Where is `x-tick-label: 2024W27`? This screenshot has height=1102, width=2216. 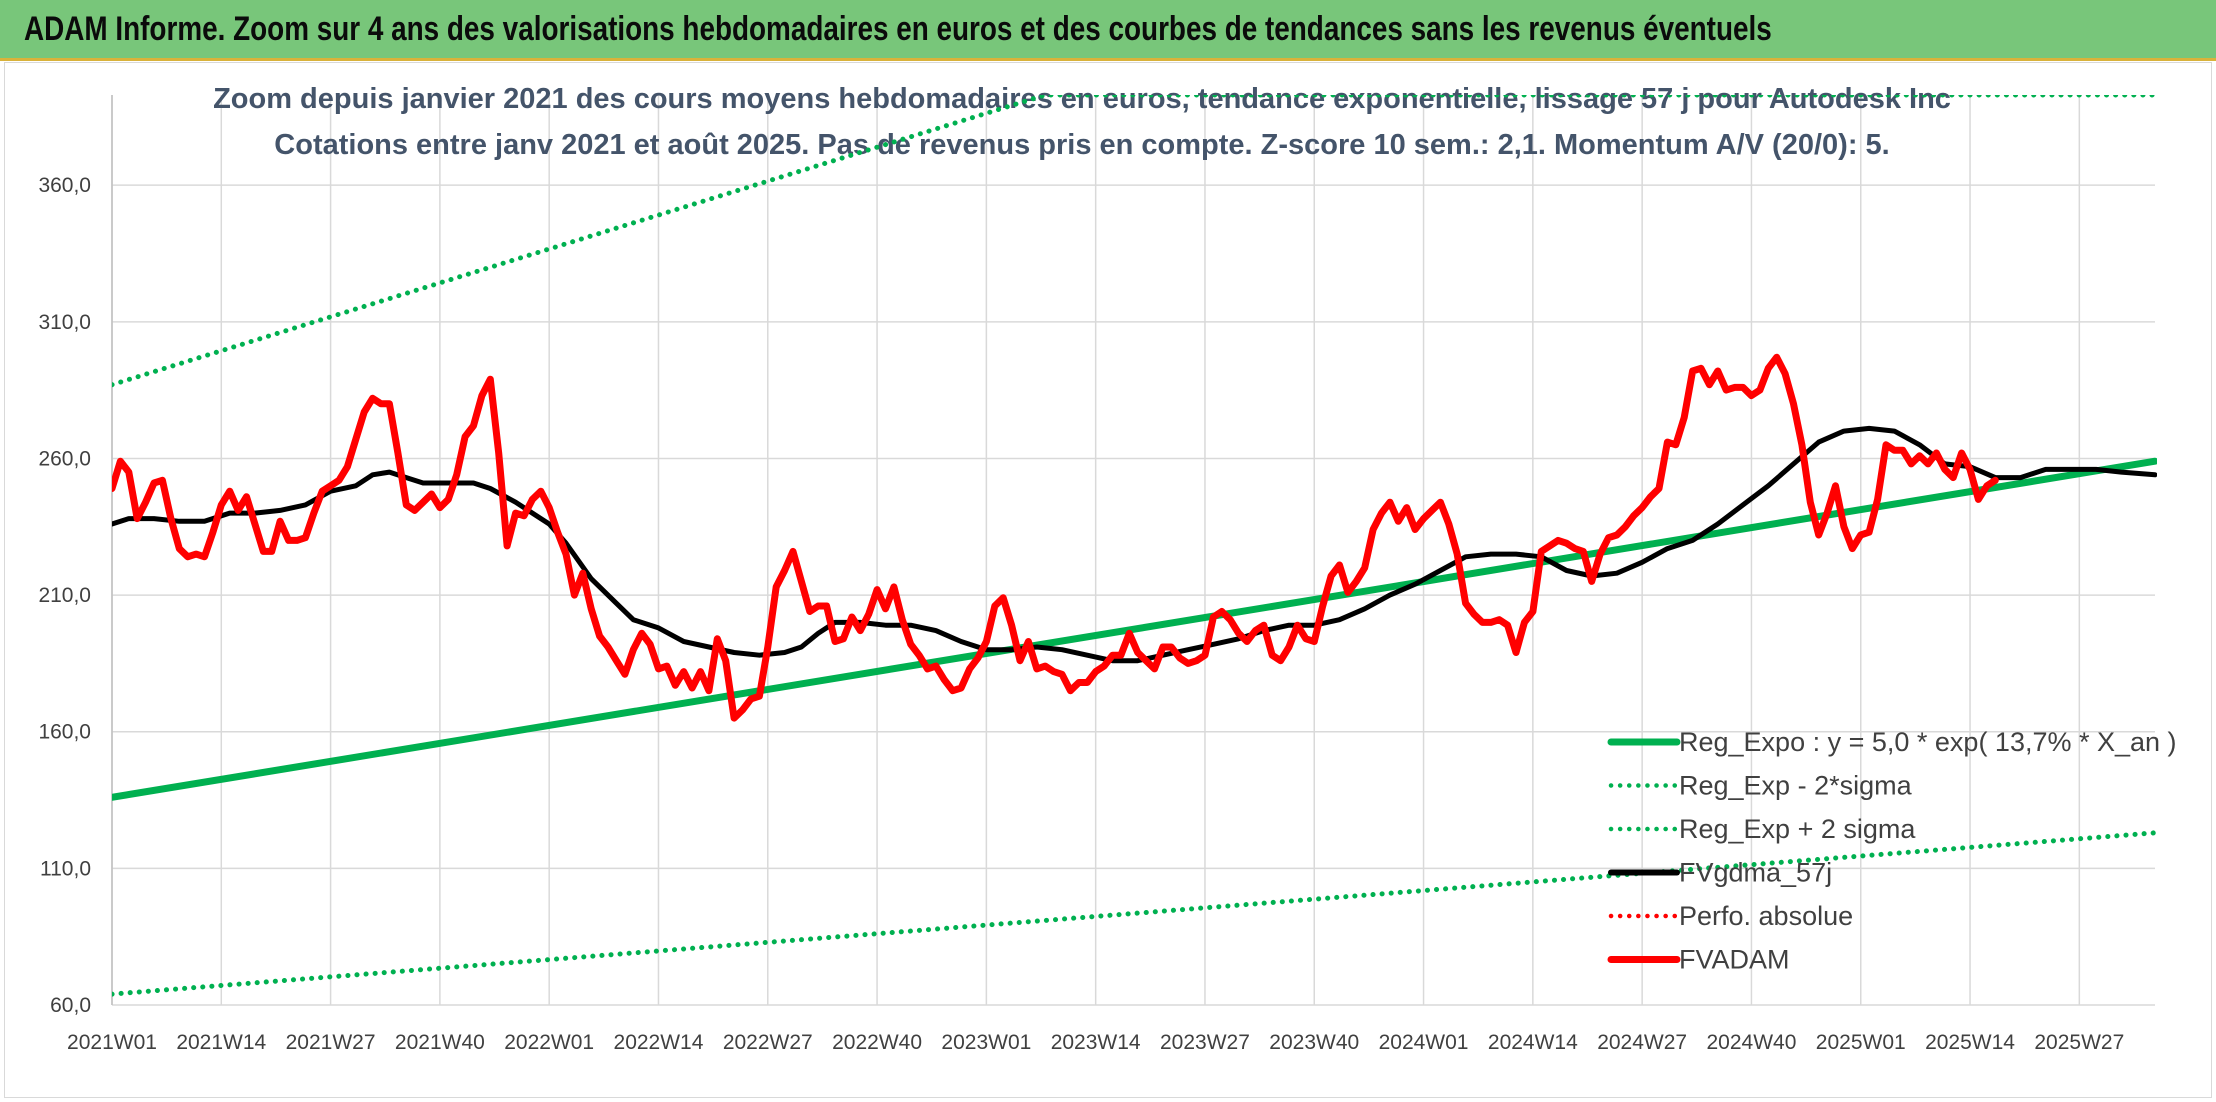 x-tick-label: 2024W27 is located at coordinates (1642, 1042).